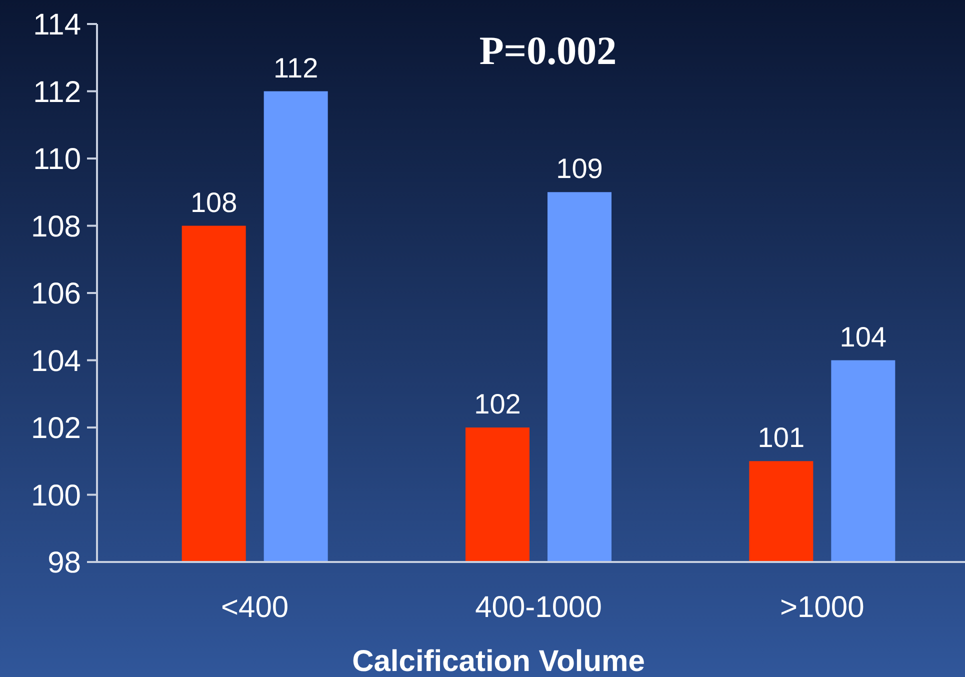 The image size is (965, 677). Describe the element at coordinates (55, 495) in the screenshot. I see `y-tick-label: 100` at that location.